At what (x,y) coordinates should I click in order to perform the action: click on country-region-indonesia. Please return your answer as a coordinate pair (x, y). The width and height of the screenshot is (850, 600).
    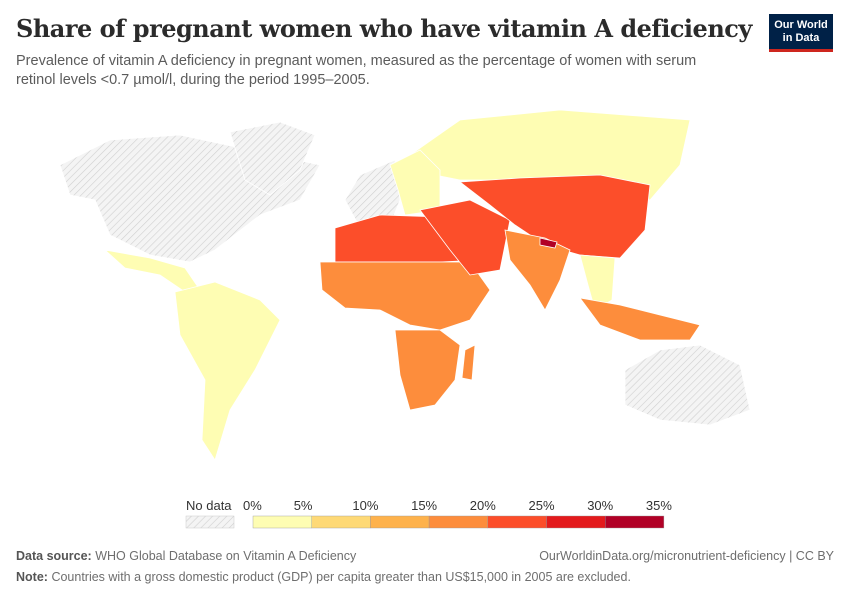
    Looking at the image, I should click on (640, 319).